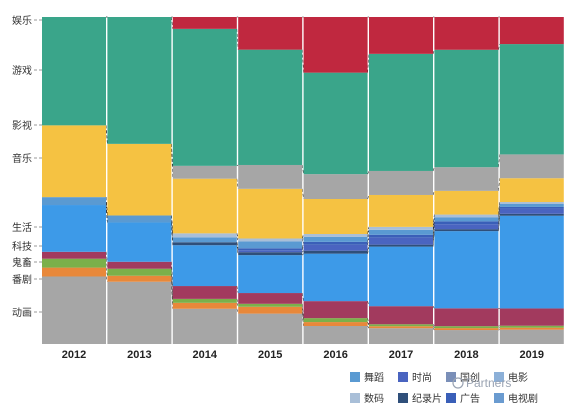 The height and width of the screenshot is (411, 565). I want to click on category-label: 影视, so click(22, 125).